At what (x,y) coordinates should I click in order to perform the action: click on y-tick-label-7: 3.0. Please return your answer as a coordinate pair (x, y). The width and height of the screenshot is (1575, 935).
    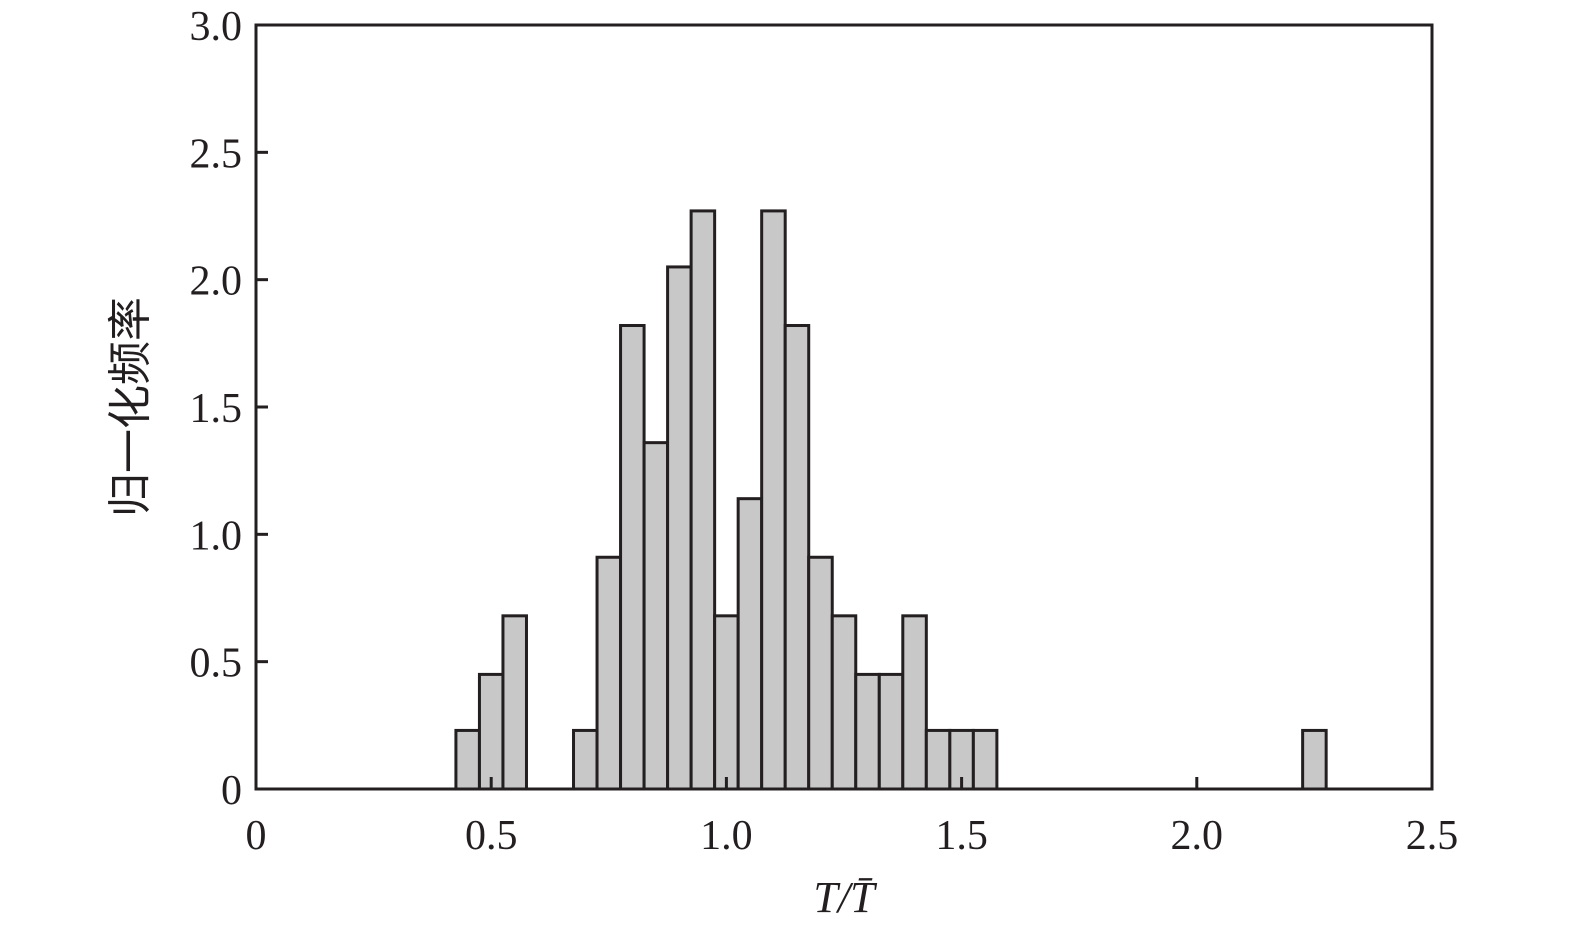
    Looking at the image, I should click on (216, 27).